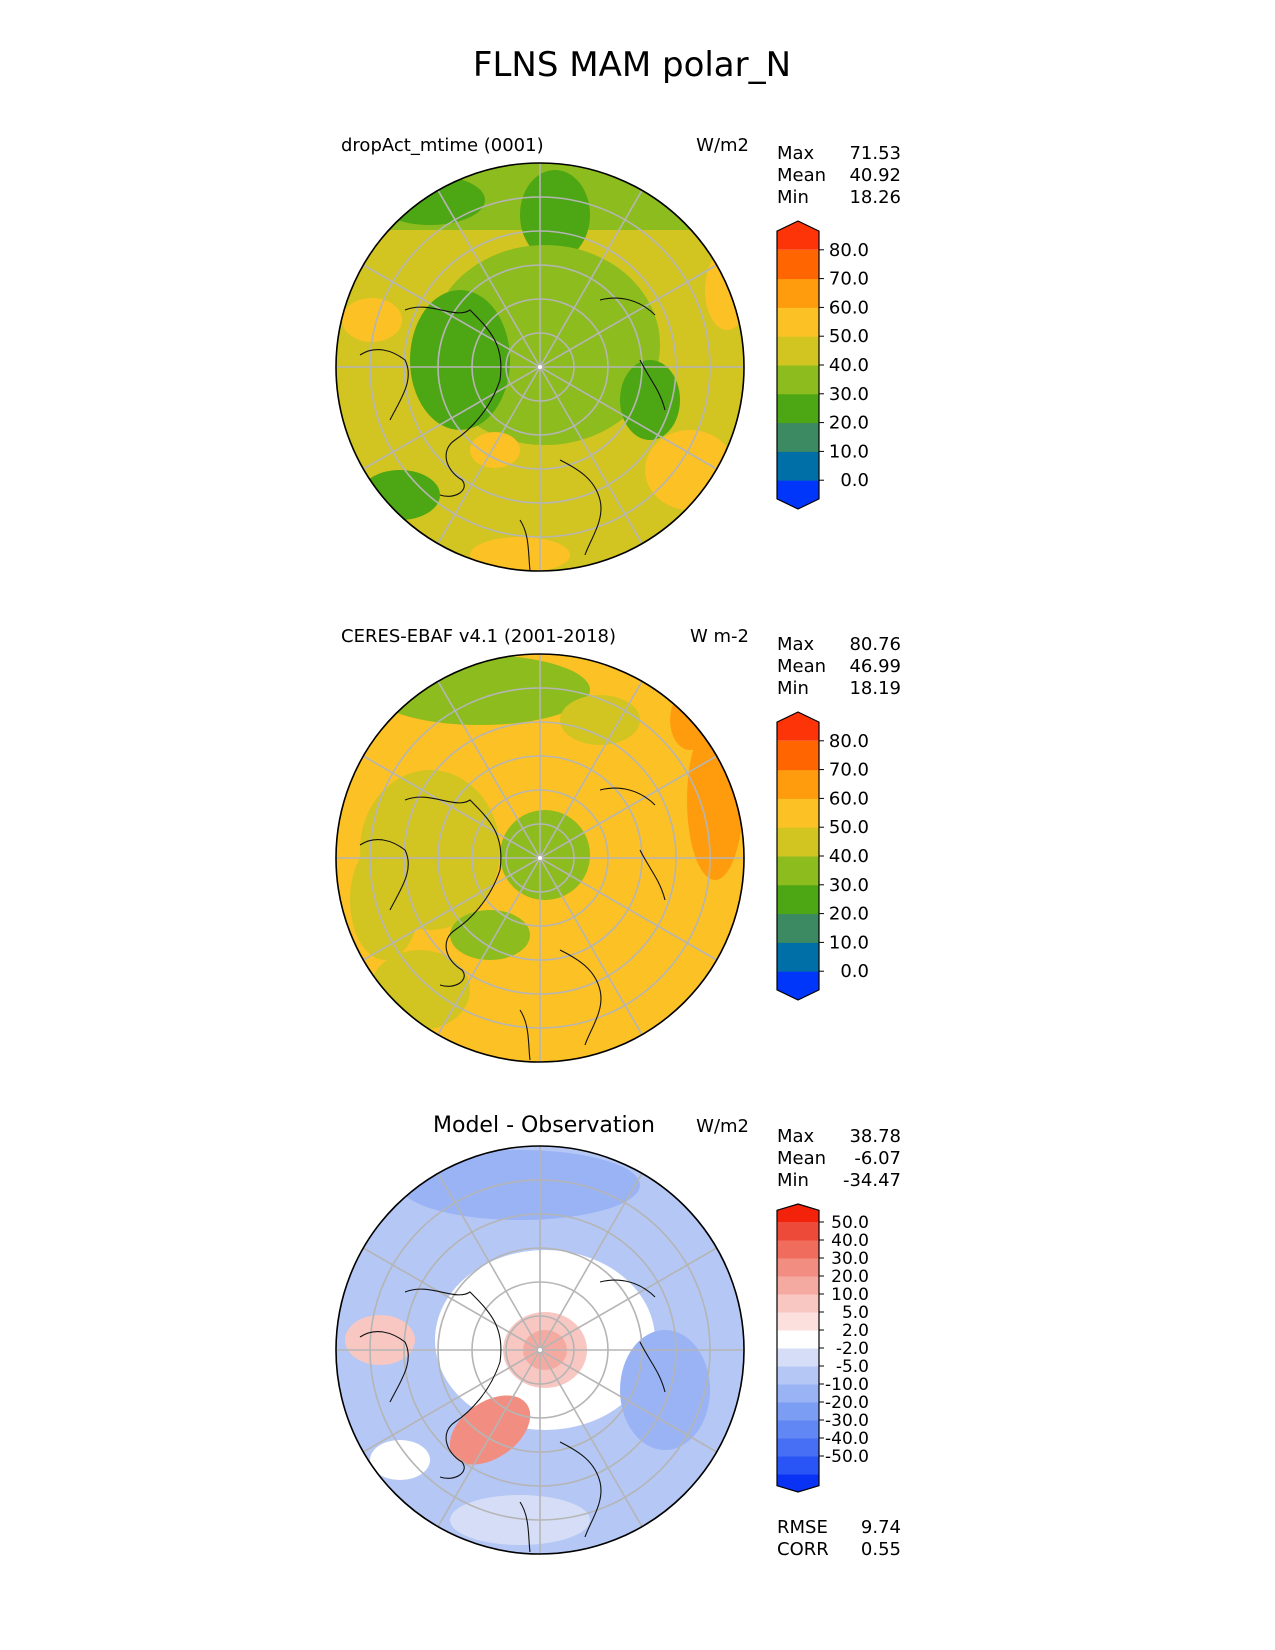  Describe the element at coordinates (839, 666) in the screenshot. I see `stats-block: Max Mean Min 80.76 46.99 18.19` at that location.